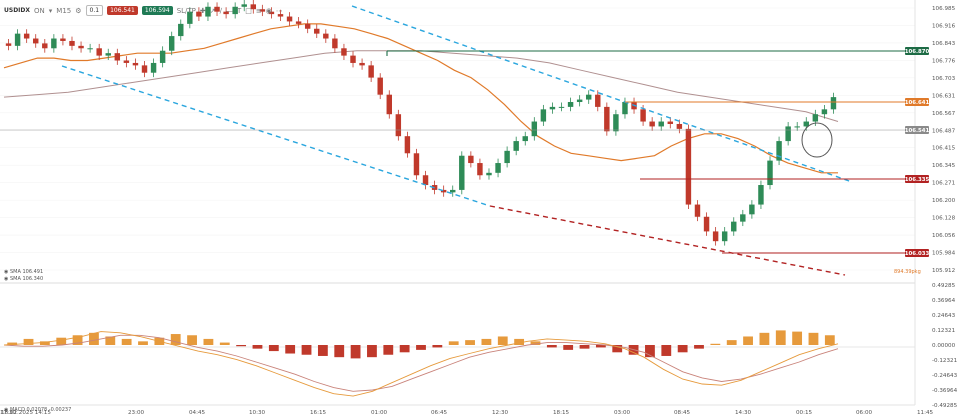 The image size is (957, 420). I want to click on sma1-legend: ◉ SMA 106.491, so click(24, 272).